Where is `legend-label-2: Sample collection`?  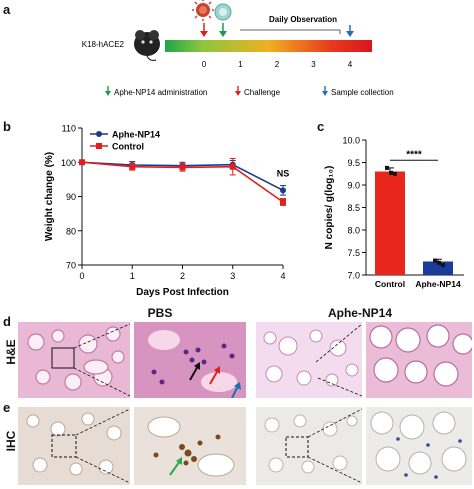
legend-label-2: Sample collection is located at coordinates (362, 92).